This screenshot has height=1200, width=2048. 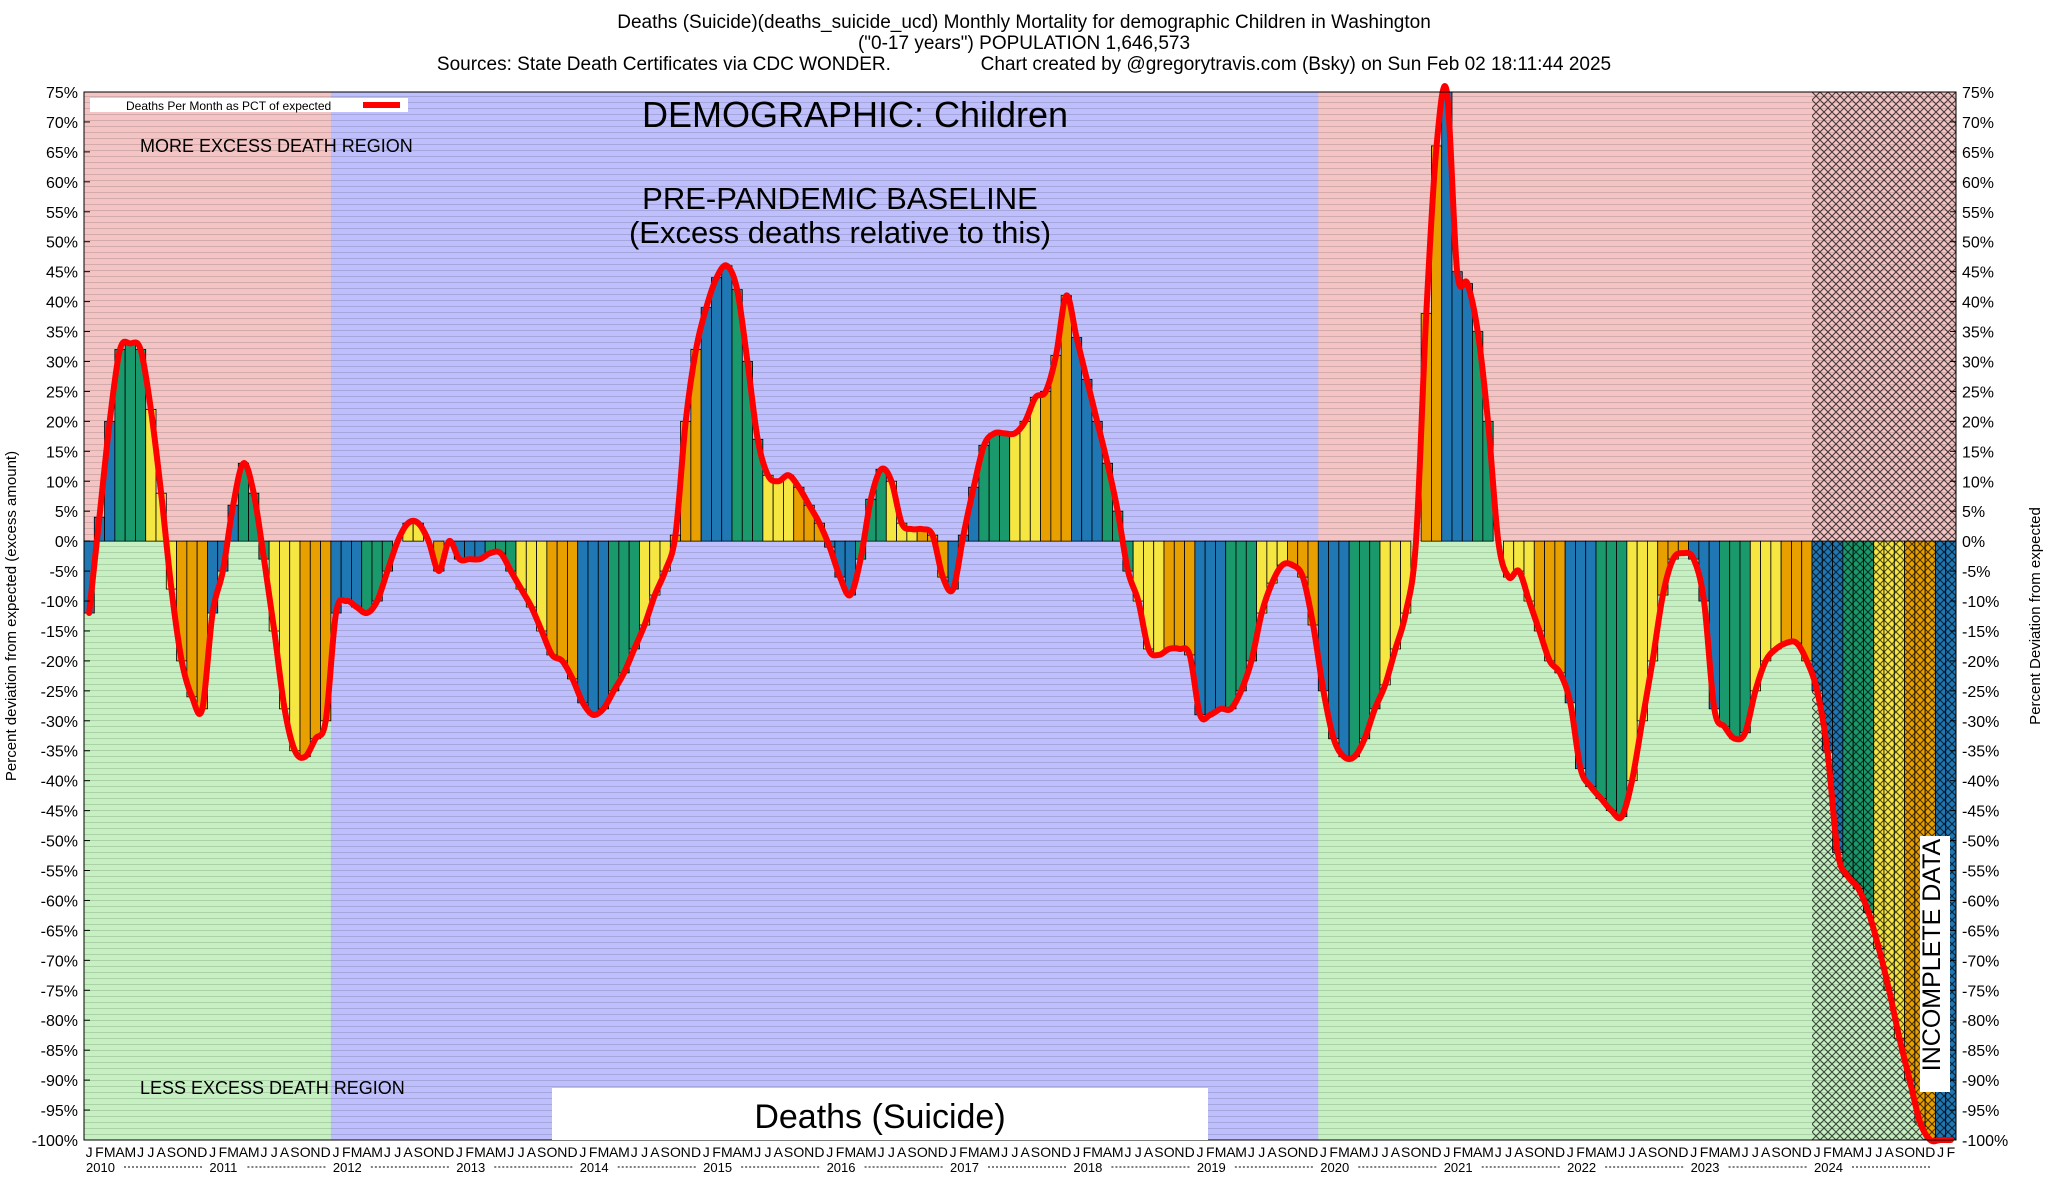 I want to click on y-tick-label-right: 20%, so click(x=1978, y=422).